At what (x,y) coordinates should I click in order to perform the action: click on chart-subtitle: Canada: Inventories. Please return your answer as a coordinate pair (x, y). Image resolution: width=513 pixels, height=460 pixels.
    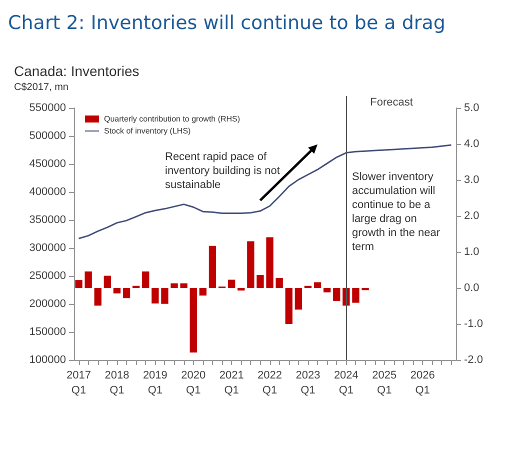
    Looking at the image, I should click on (77, 71).